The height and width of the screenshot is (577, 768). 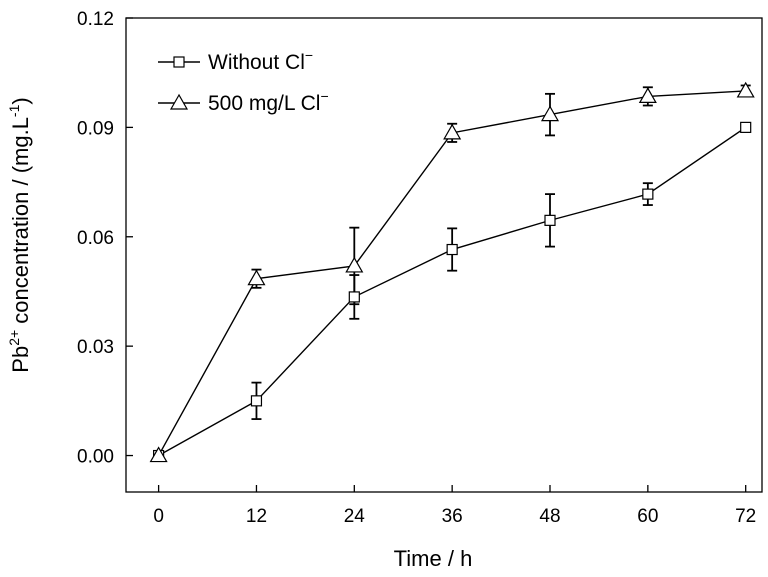 I want to click on y-tick-label: 0.03, so click(x=95, y=347).